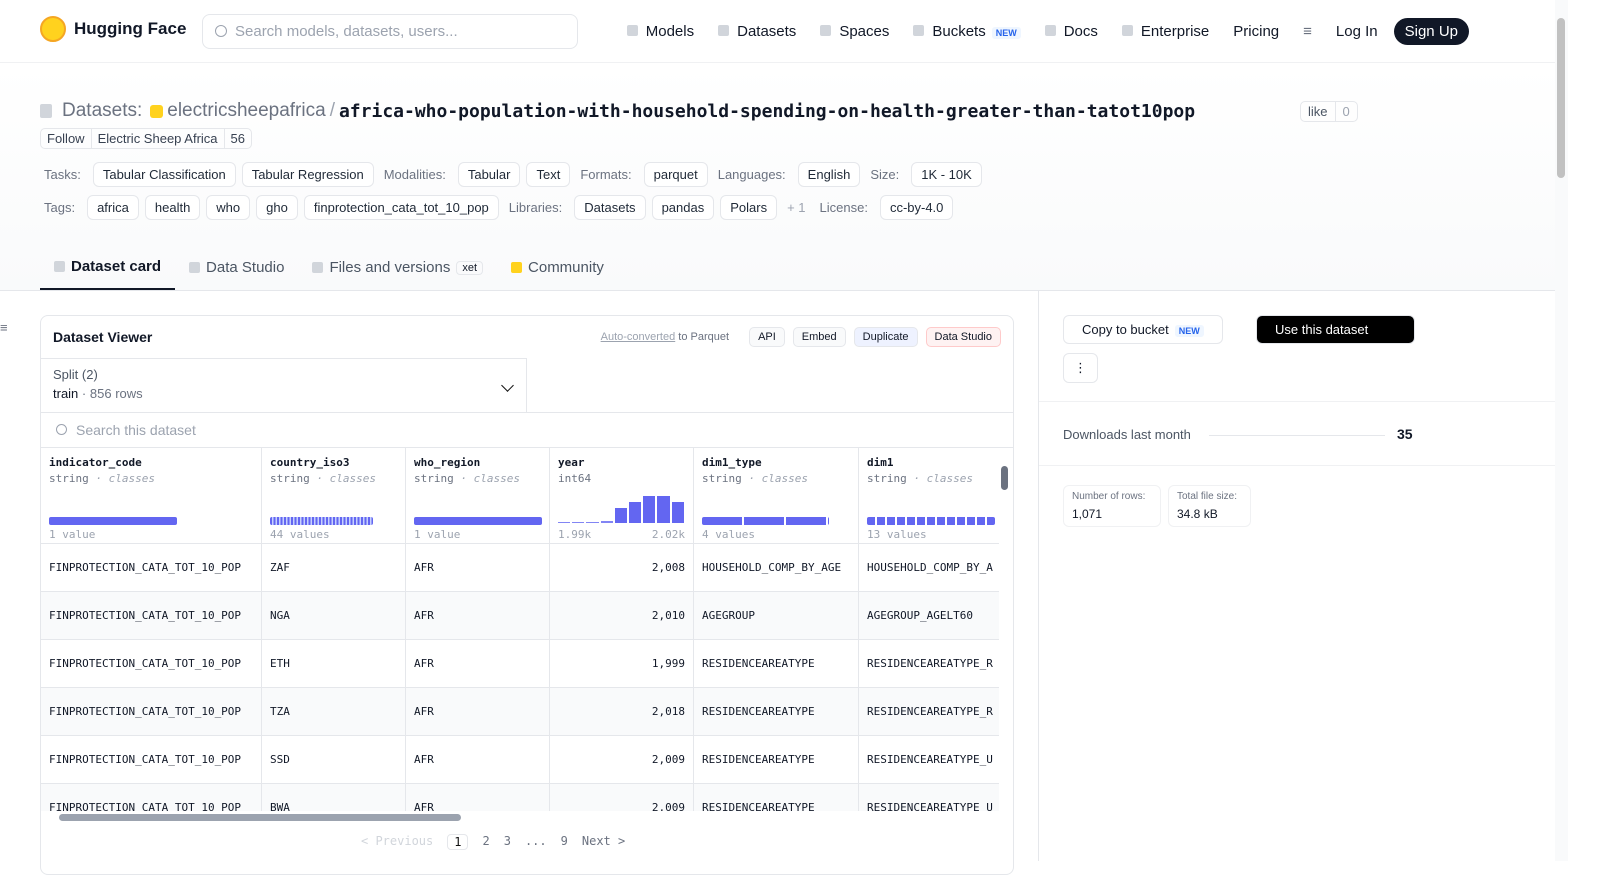  What do you see at coordinates (1165, 31) in the screenshot?
I see `nav-link: Enterprise` at bounding box center [1165, 31].